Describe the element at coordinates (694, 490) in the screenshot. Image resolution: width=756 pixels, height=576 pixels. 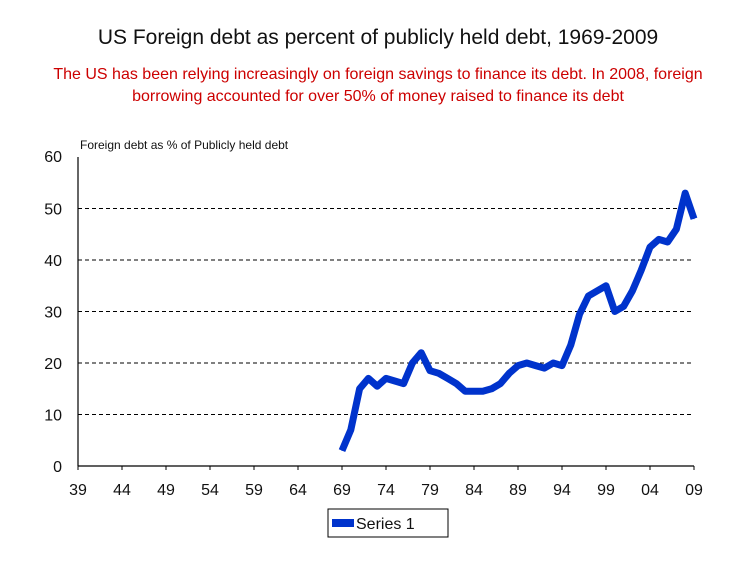
I see `x-tick-label-09: 09` at that location.